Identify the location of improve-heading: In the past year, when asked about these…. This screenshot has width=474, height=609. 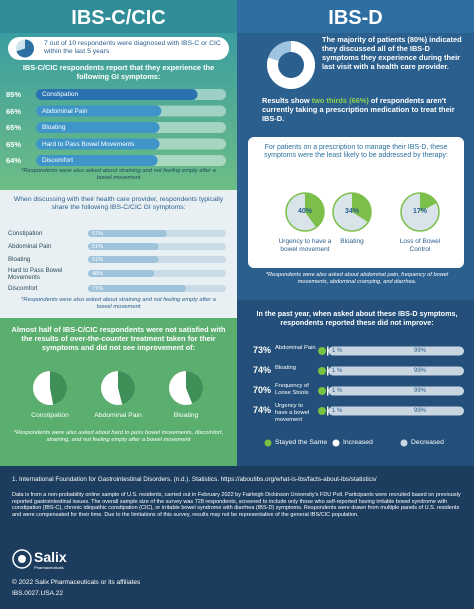
(357, 318).